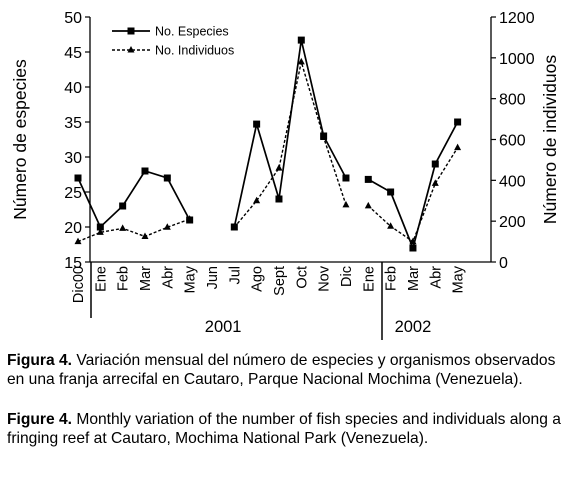 The height and width of the screenshot is (478, 580). What do you see at coordinates (347, 276) in the screenshot?
I see `x-tick-label: Dic` at bounding box center [347, 276].